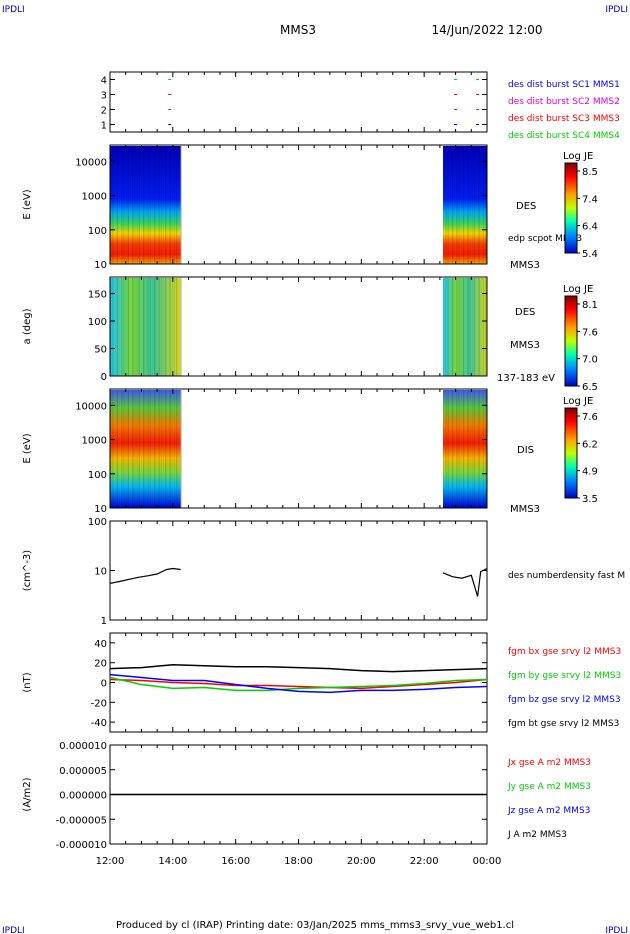 This screenshot has height=934, width=630. What do you see at coordinates (235, 861) in the screenshot?
I see `x-tick-label: 16:00` at bounding box center [235, 861].